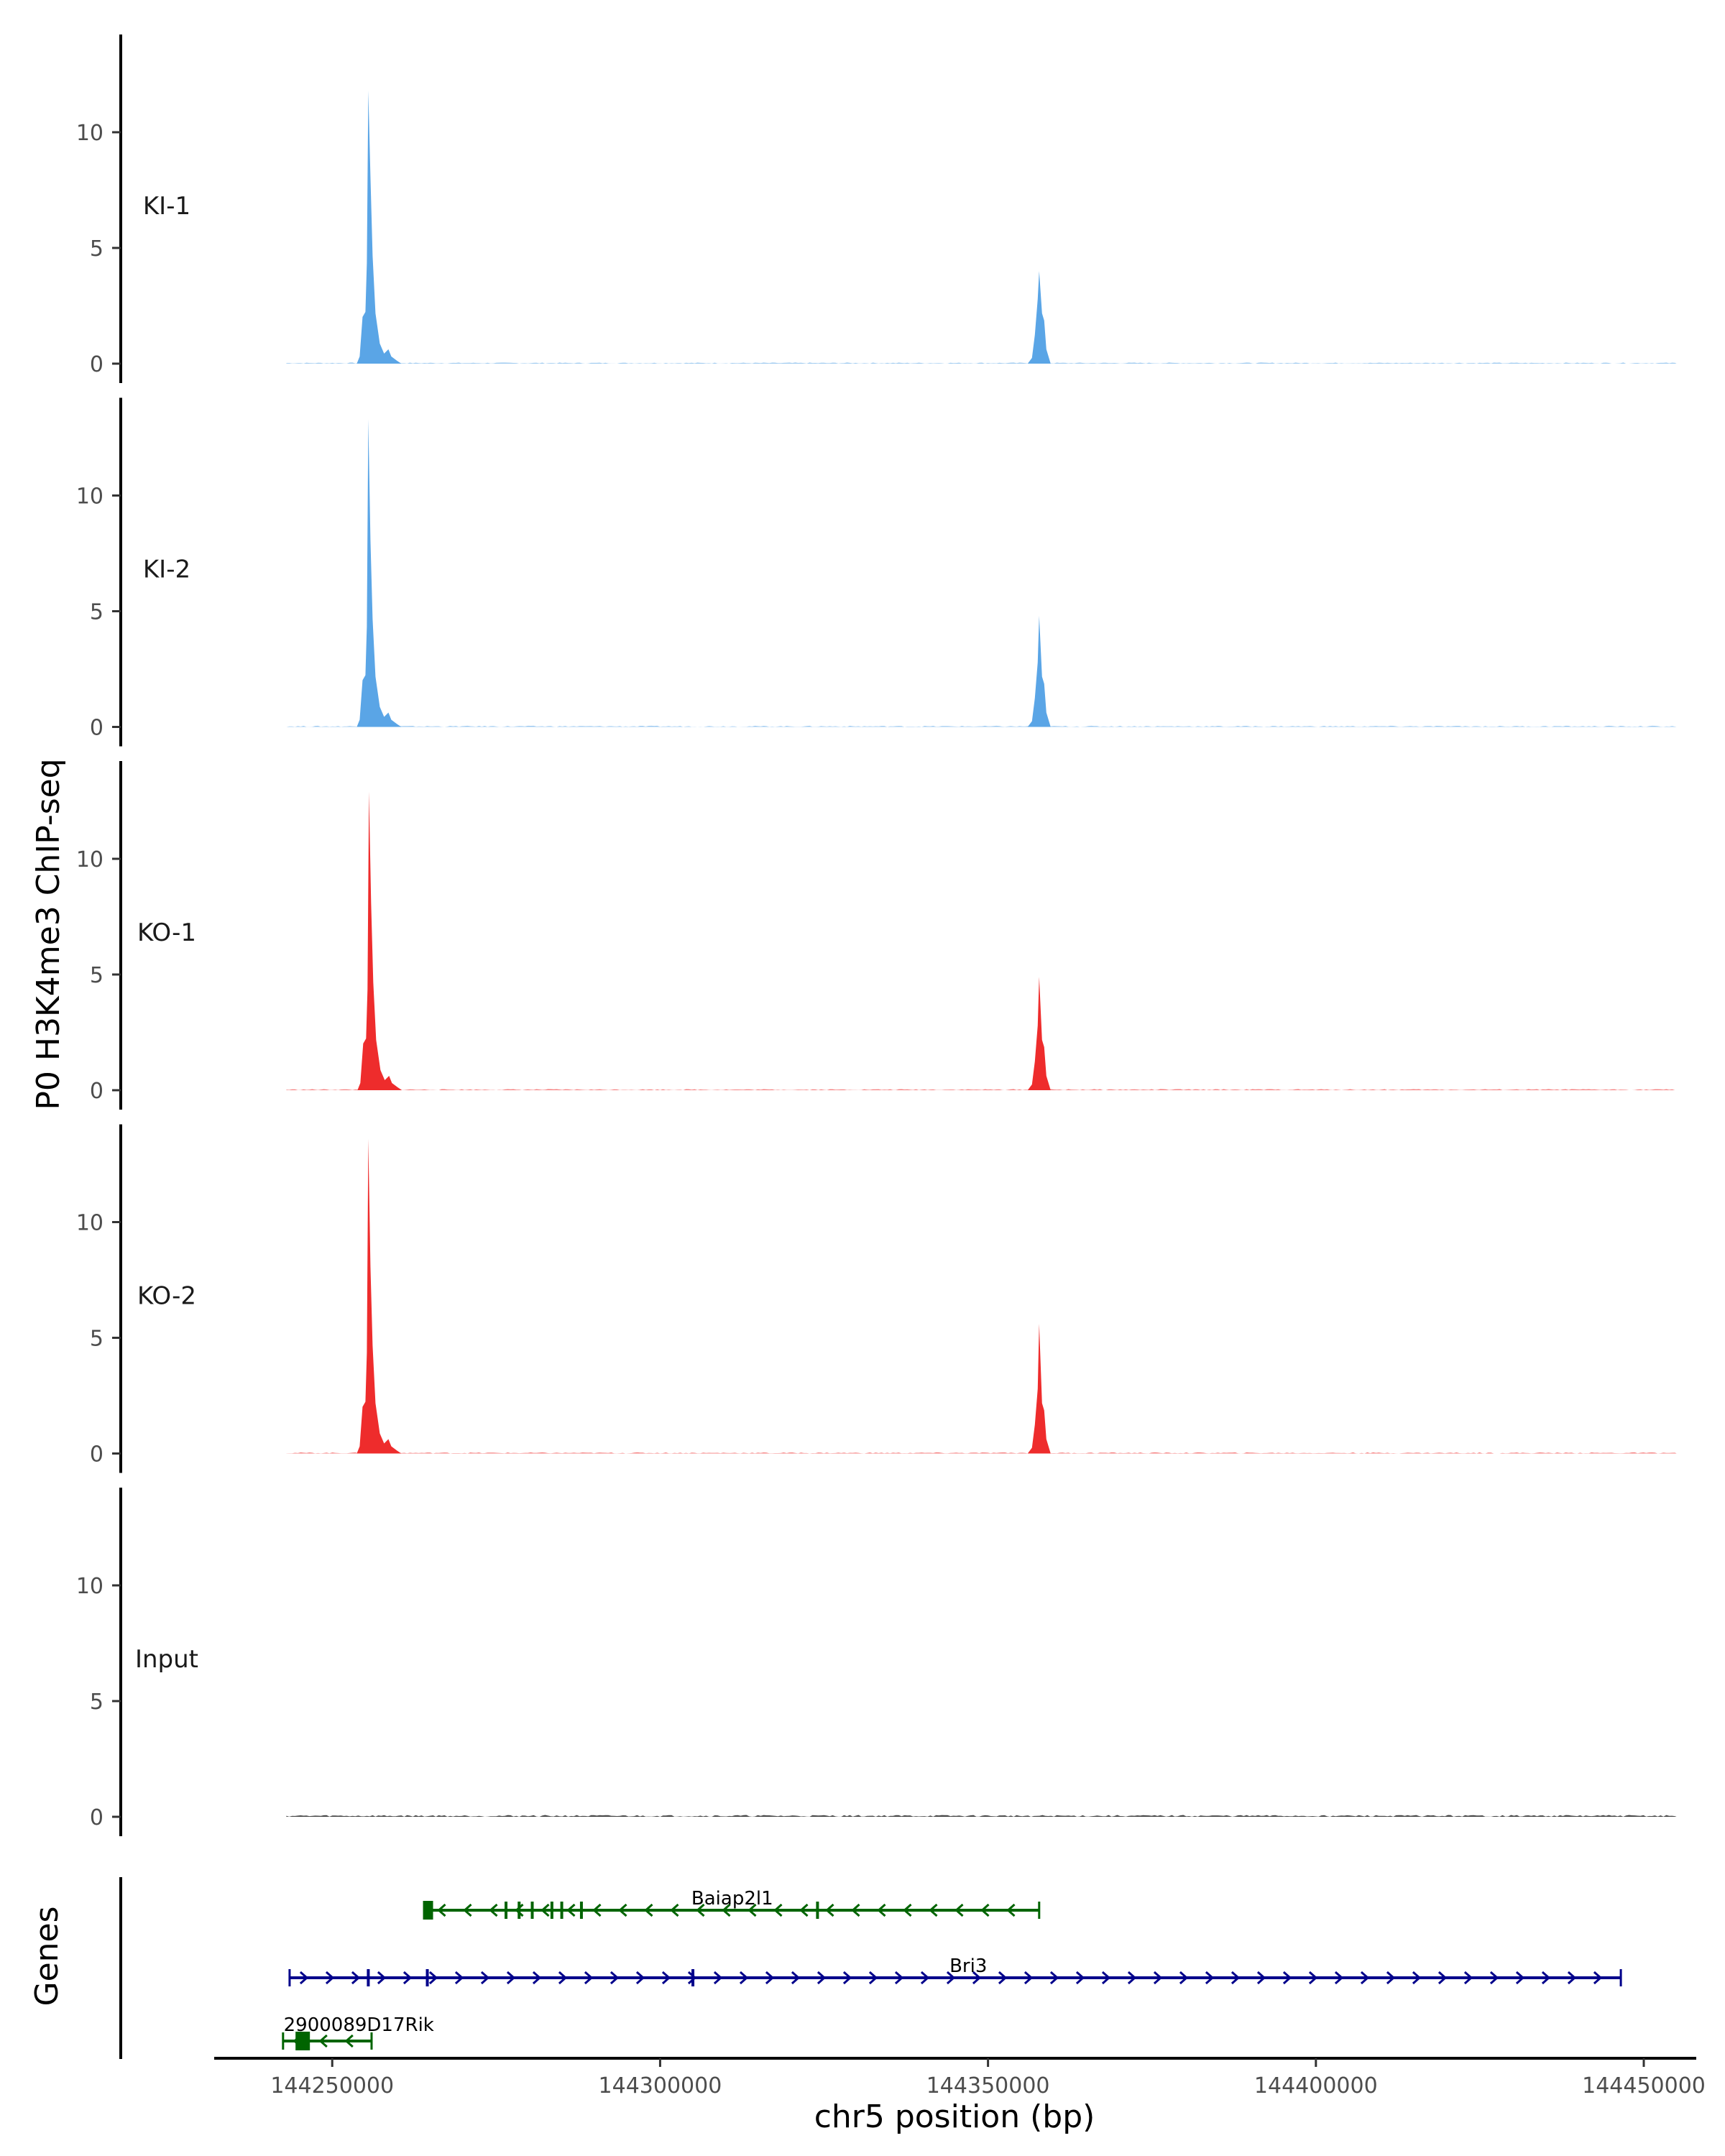 The image size is (1725, 2156). I want to click on gene-label: 2900089D17Rik, so click(359, 2025).